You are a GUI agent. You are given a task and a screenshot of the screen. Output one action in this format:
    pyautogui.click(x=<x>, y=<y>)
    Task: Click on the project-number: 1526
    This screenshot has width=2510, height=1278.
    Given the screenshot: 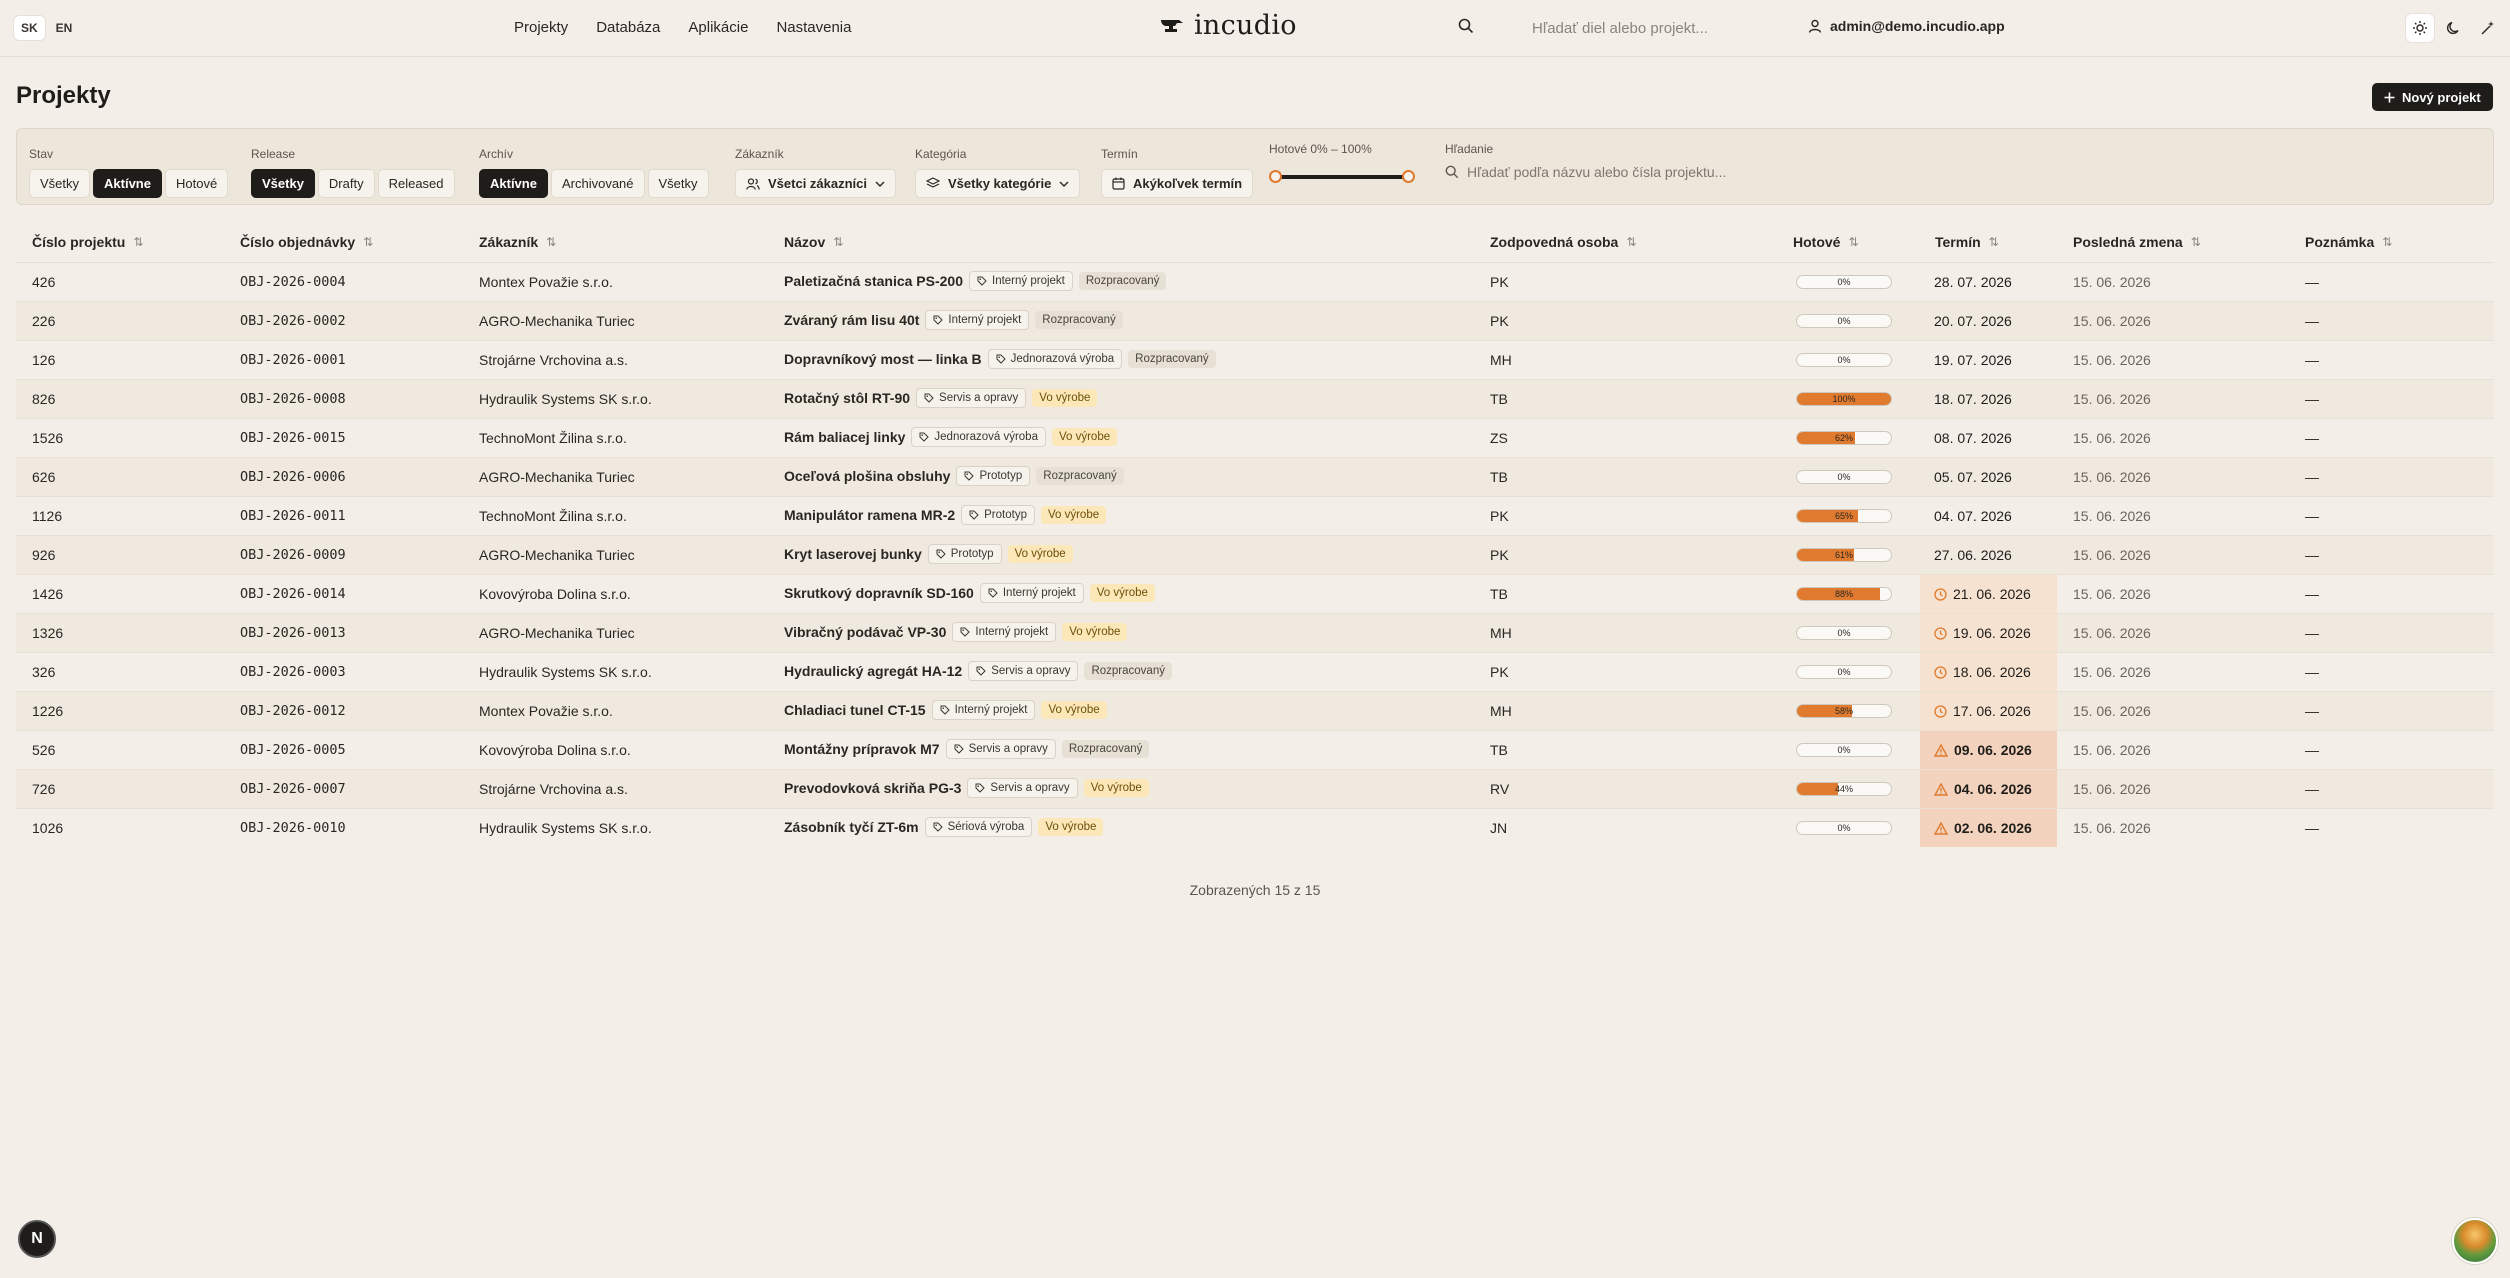 What is the action you would take?
    pyautogui.click(x=48, y=438)
    